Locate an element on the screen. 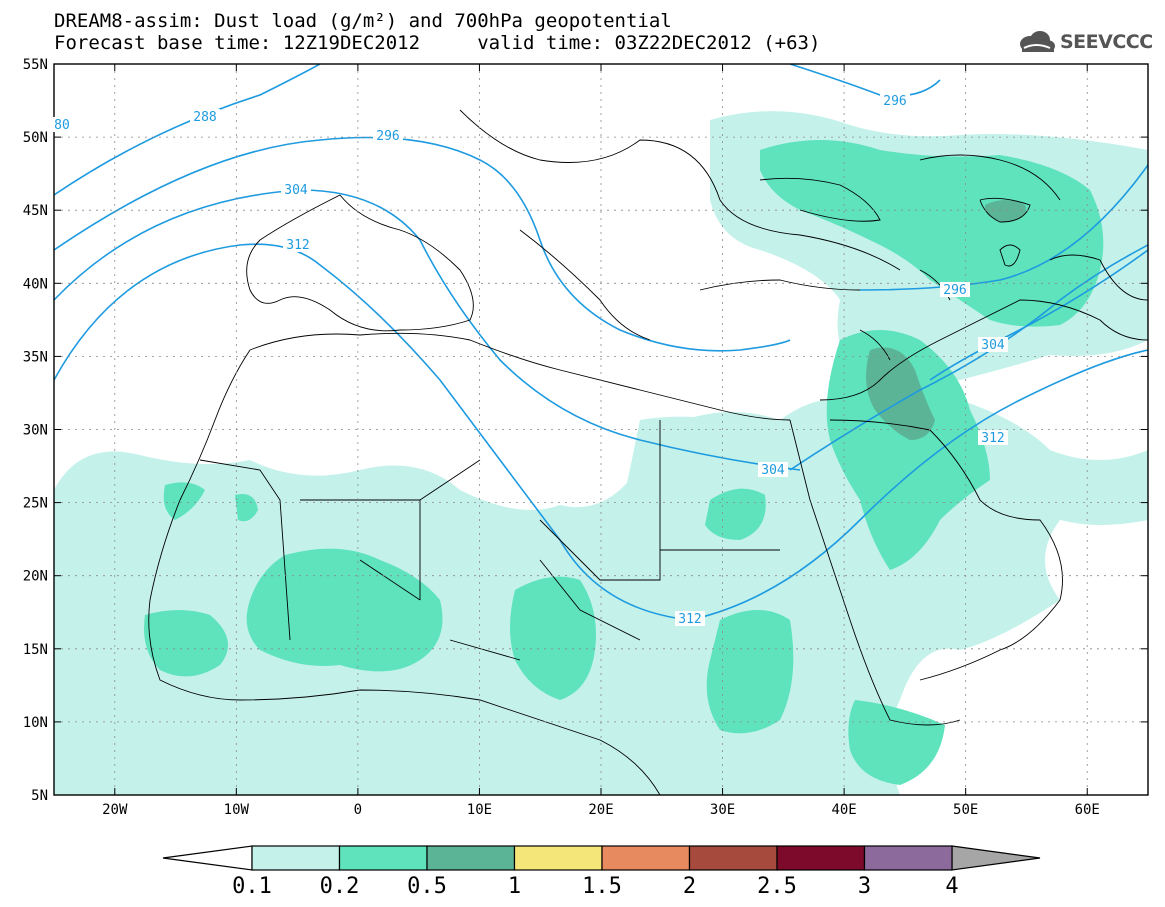 This screenshot has height=907, width=1165. cloud-logo-icon is located at coordinates (1037, 41).